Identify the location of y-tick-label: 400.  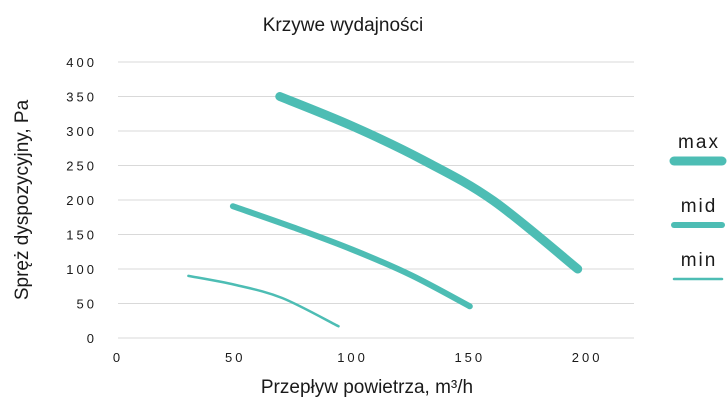
(81, 62).